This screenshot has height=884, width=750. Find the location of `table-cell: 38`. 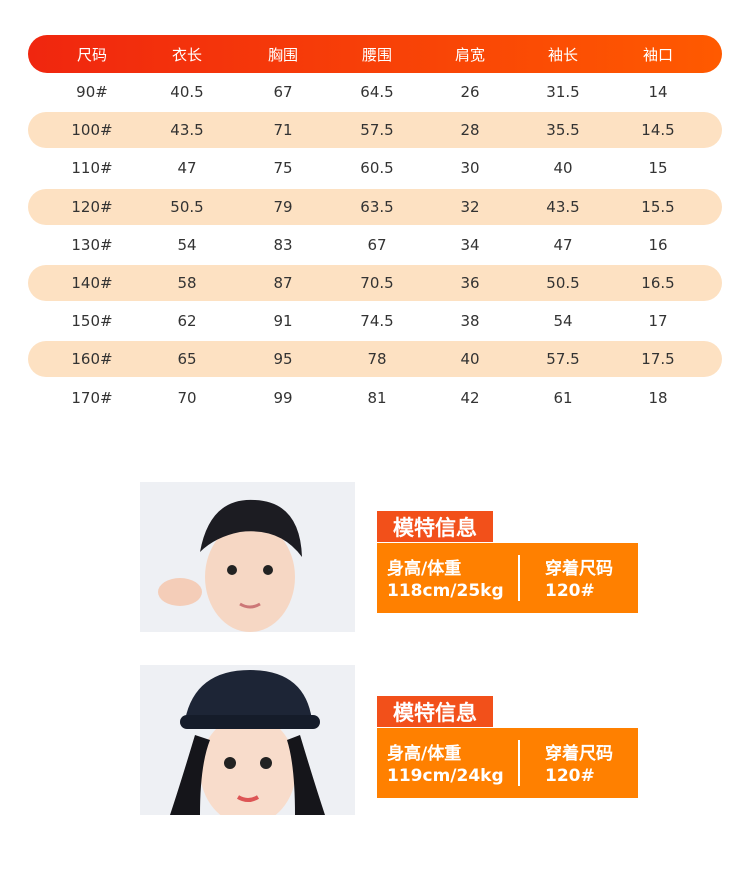

table-cell: 38 is located at coordinates (470, 321).